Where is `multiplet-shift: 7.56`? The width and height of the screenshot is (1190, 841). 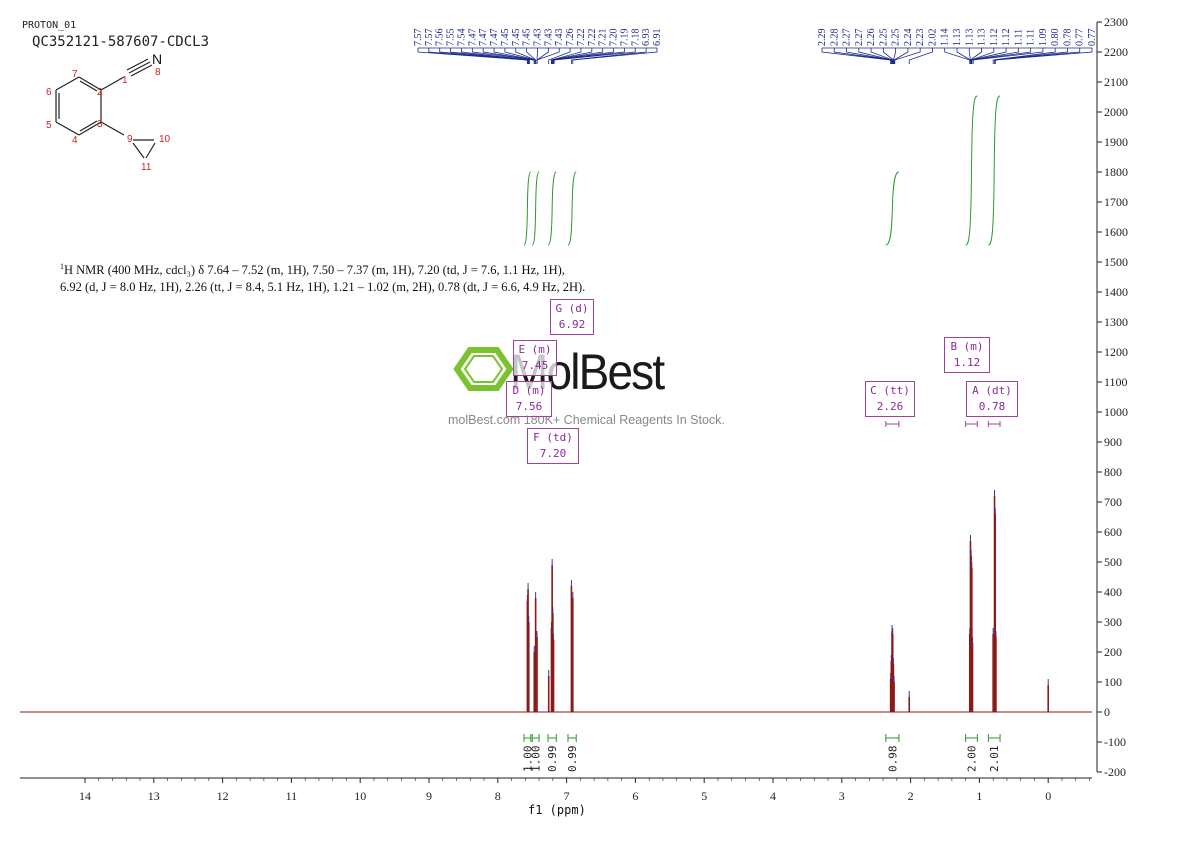
multiplet-shift: 7.56 is located at coordinates (529, 406).